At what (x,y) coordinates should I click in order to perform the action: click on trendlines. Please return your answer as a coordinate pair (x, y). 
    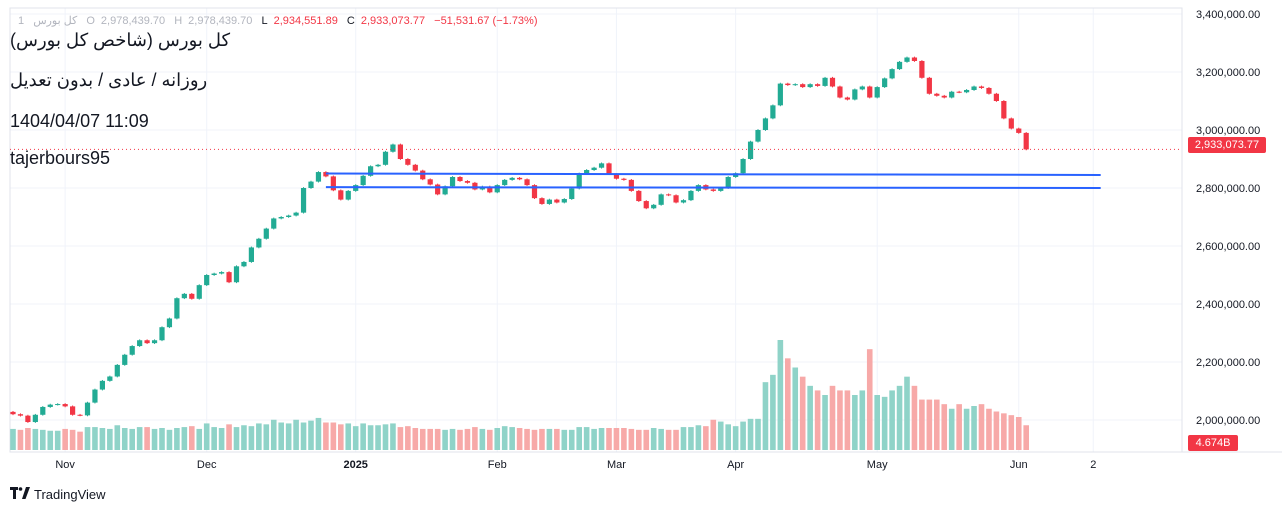
    Looking at the image, I should click on (713, 180).